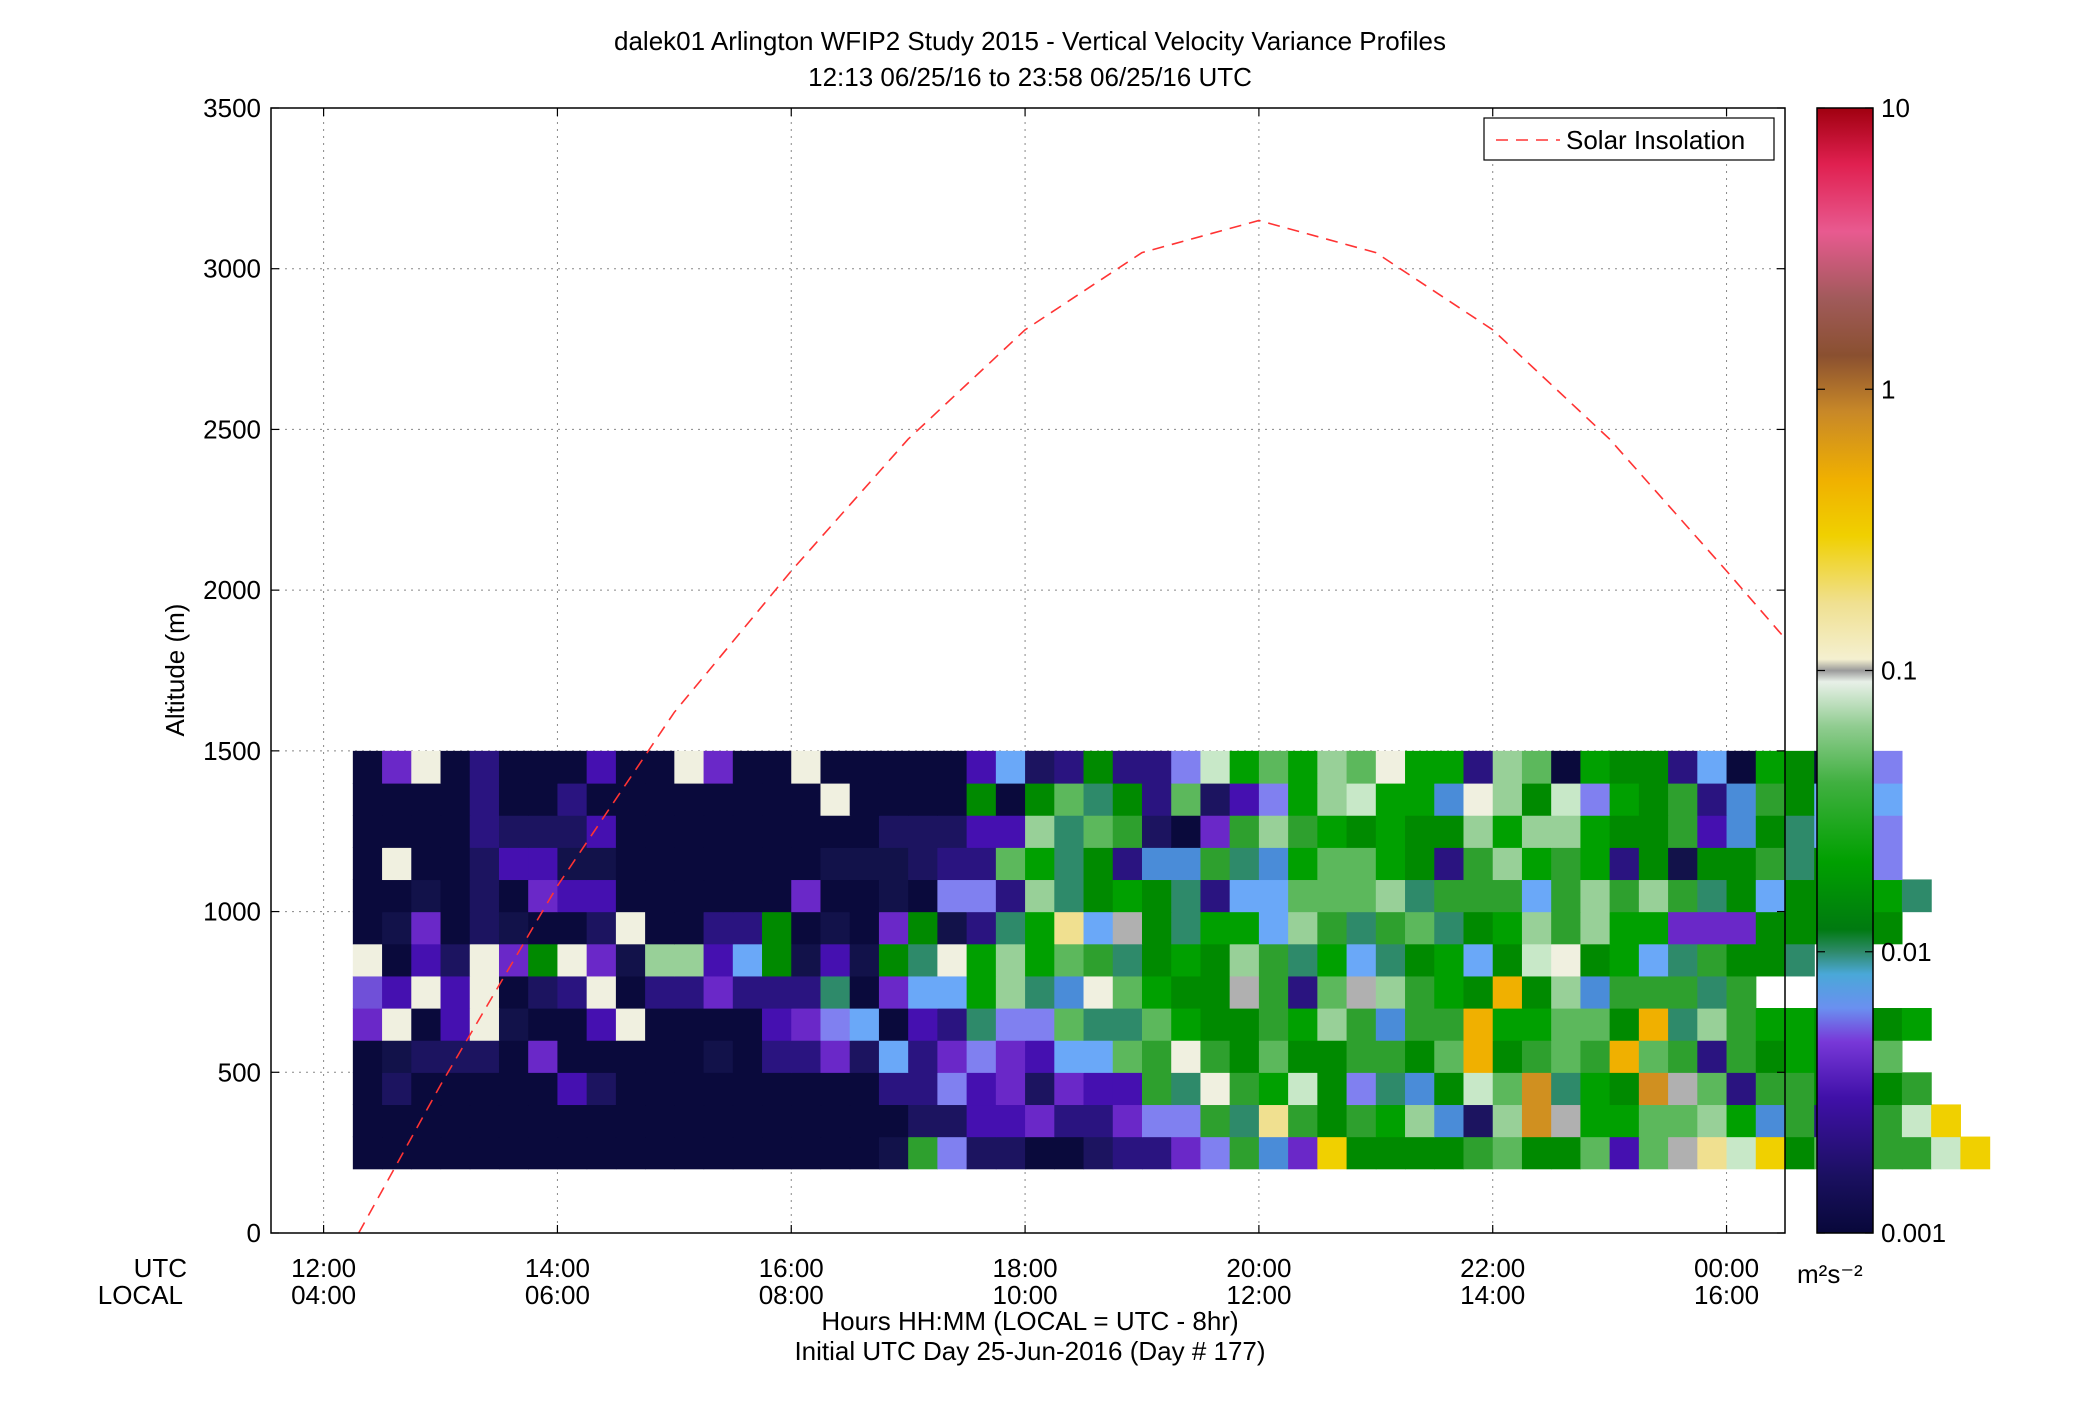 The width and height of the screenshot is (2098, 1425). I want to click on legend: Solar Insolation, so click(1629, 139).